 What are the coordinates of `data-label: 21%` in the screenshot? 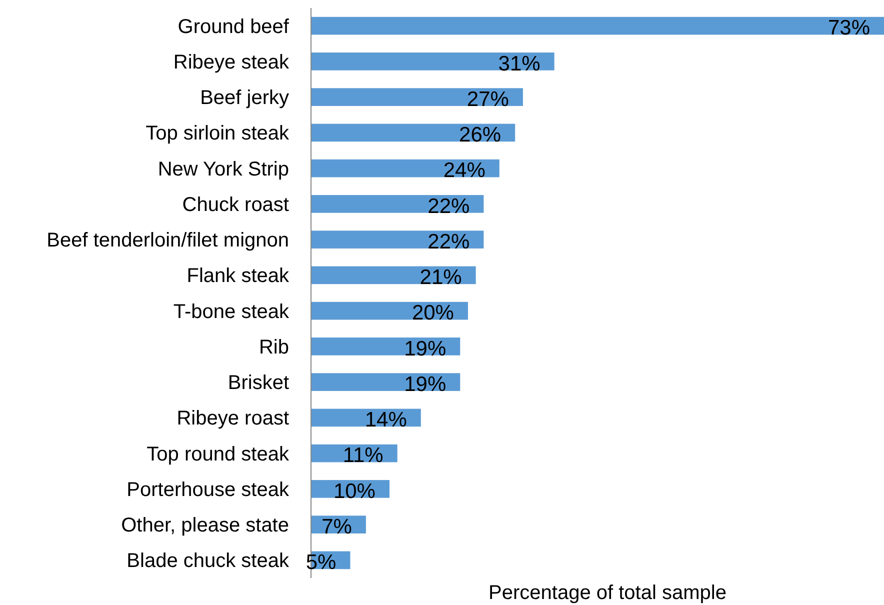 It's located at (441, 278).